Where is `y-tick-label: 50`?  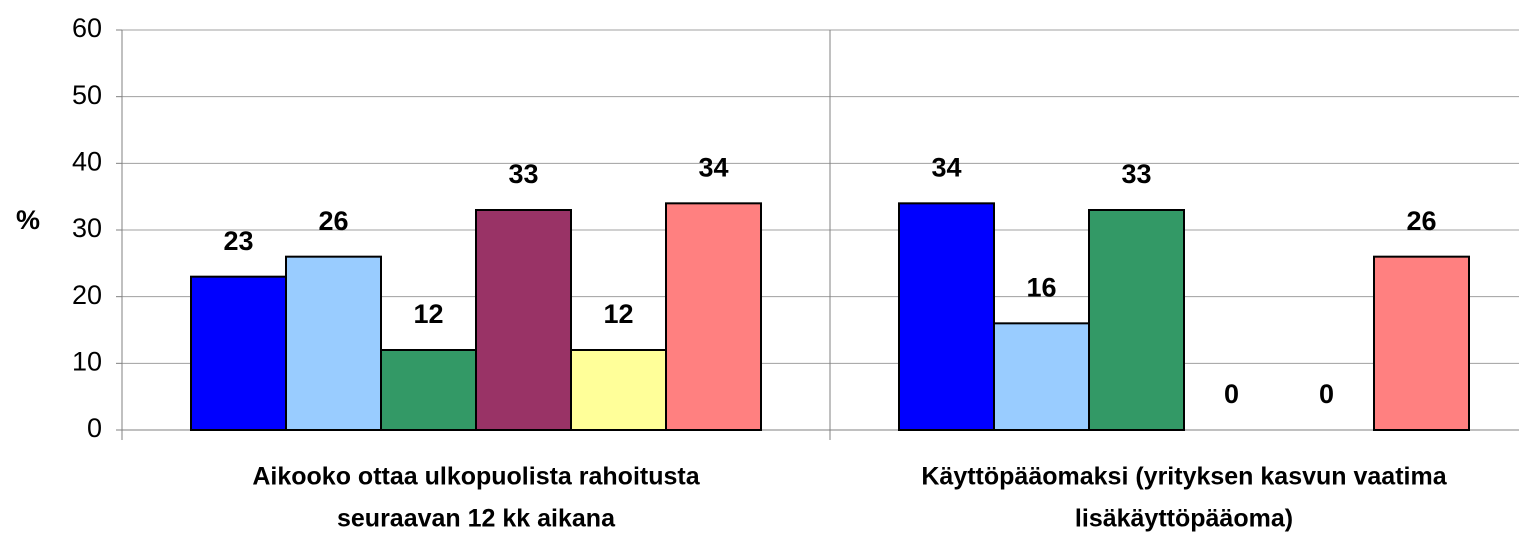
y-tick-label: 50 is located at coordinates (87, 95).